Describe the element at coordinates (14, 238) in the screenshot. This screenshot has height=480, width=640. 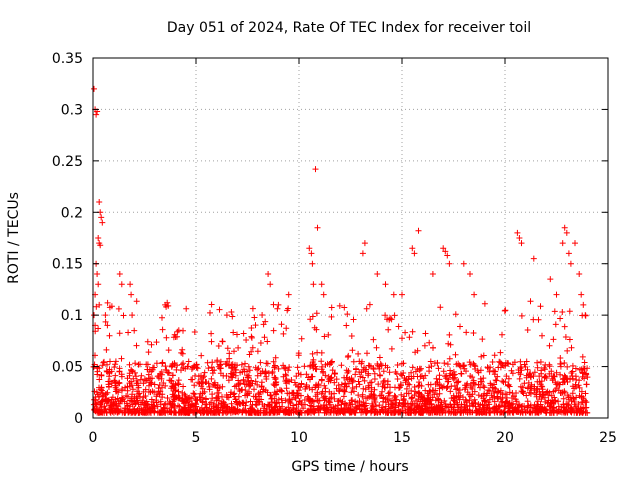
I see `y-axis-label: ROTI / TECUs` at that location.